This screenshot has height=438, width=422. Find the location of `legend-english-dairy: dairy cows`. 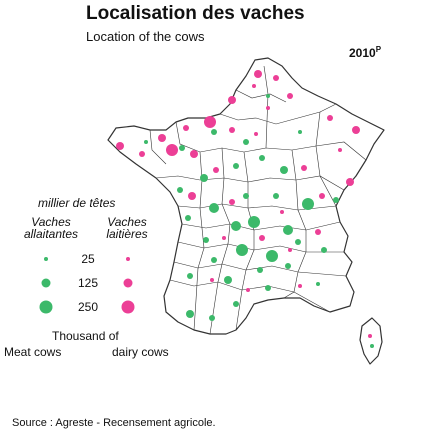

legend-english-dairy: dairy cows is located at coordinates (140, 352).